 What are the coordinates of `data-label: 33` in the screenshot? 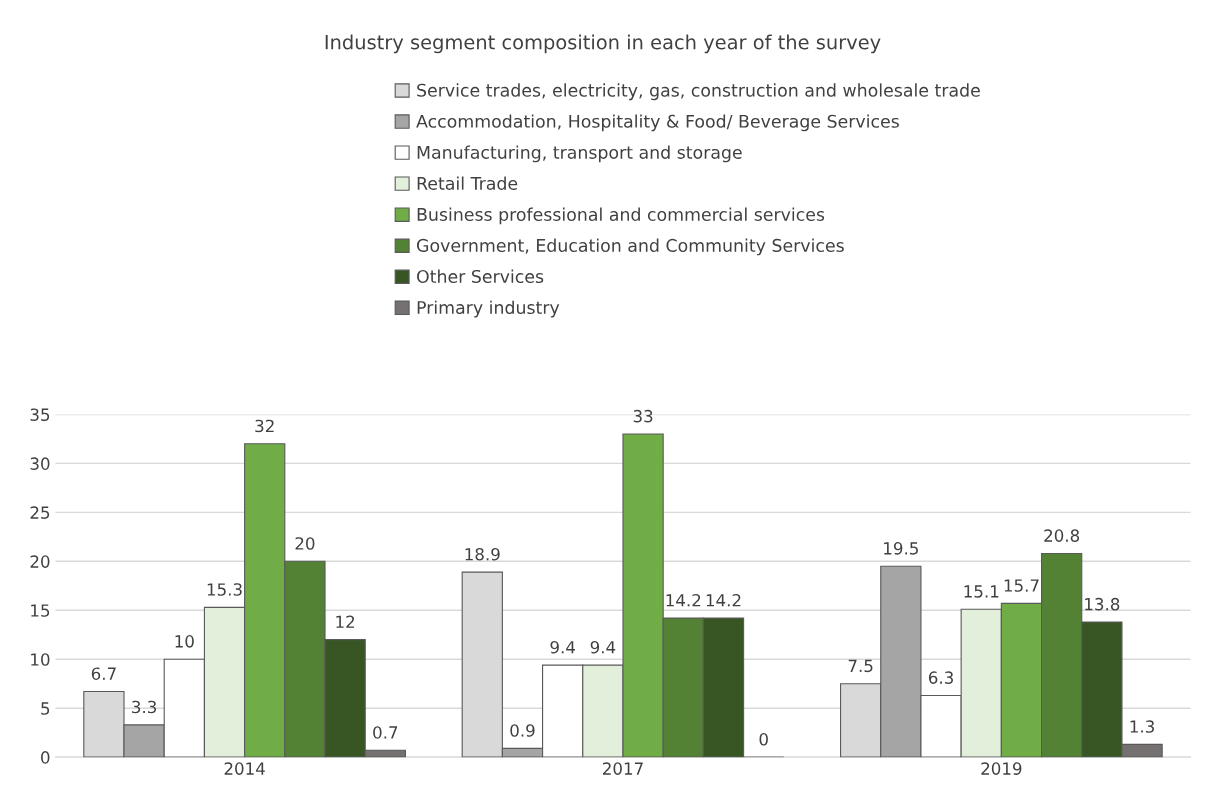 It's located at (643, 416).